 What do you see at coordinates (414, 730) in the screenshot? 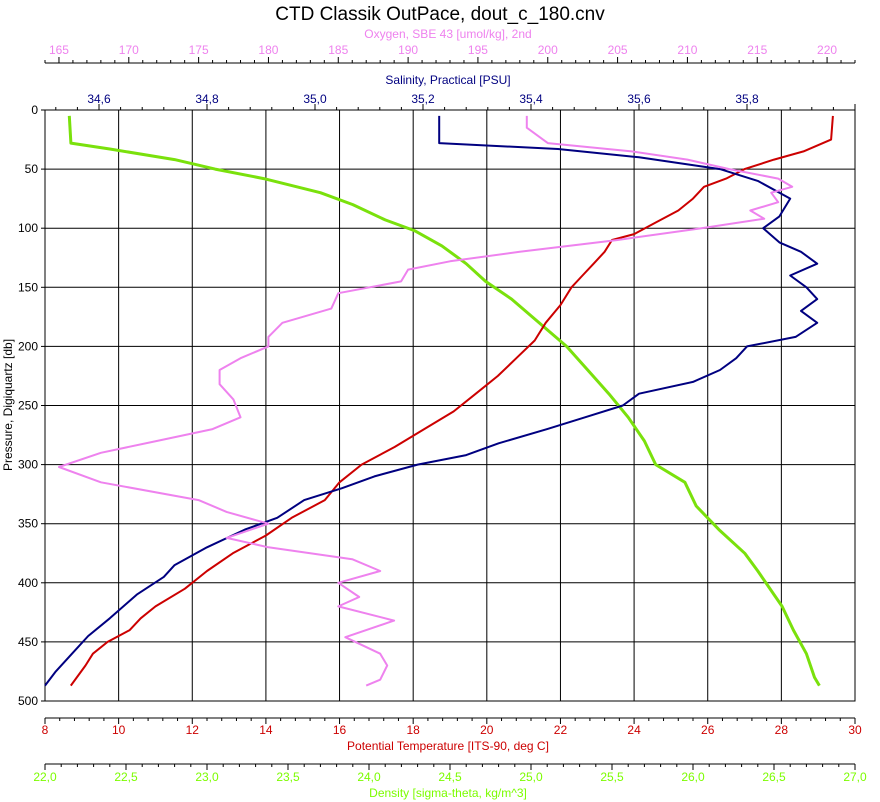
I see `temperature-tick-label: 18` at bounding box center [414, 730].